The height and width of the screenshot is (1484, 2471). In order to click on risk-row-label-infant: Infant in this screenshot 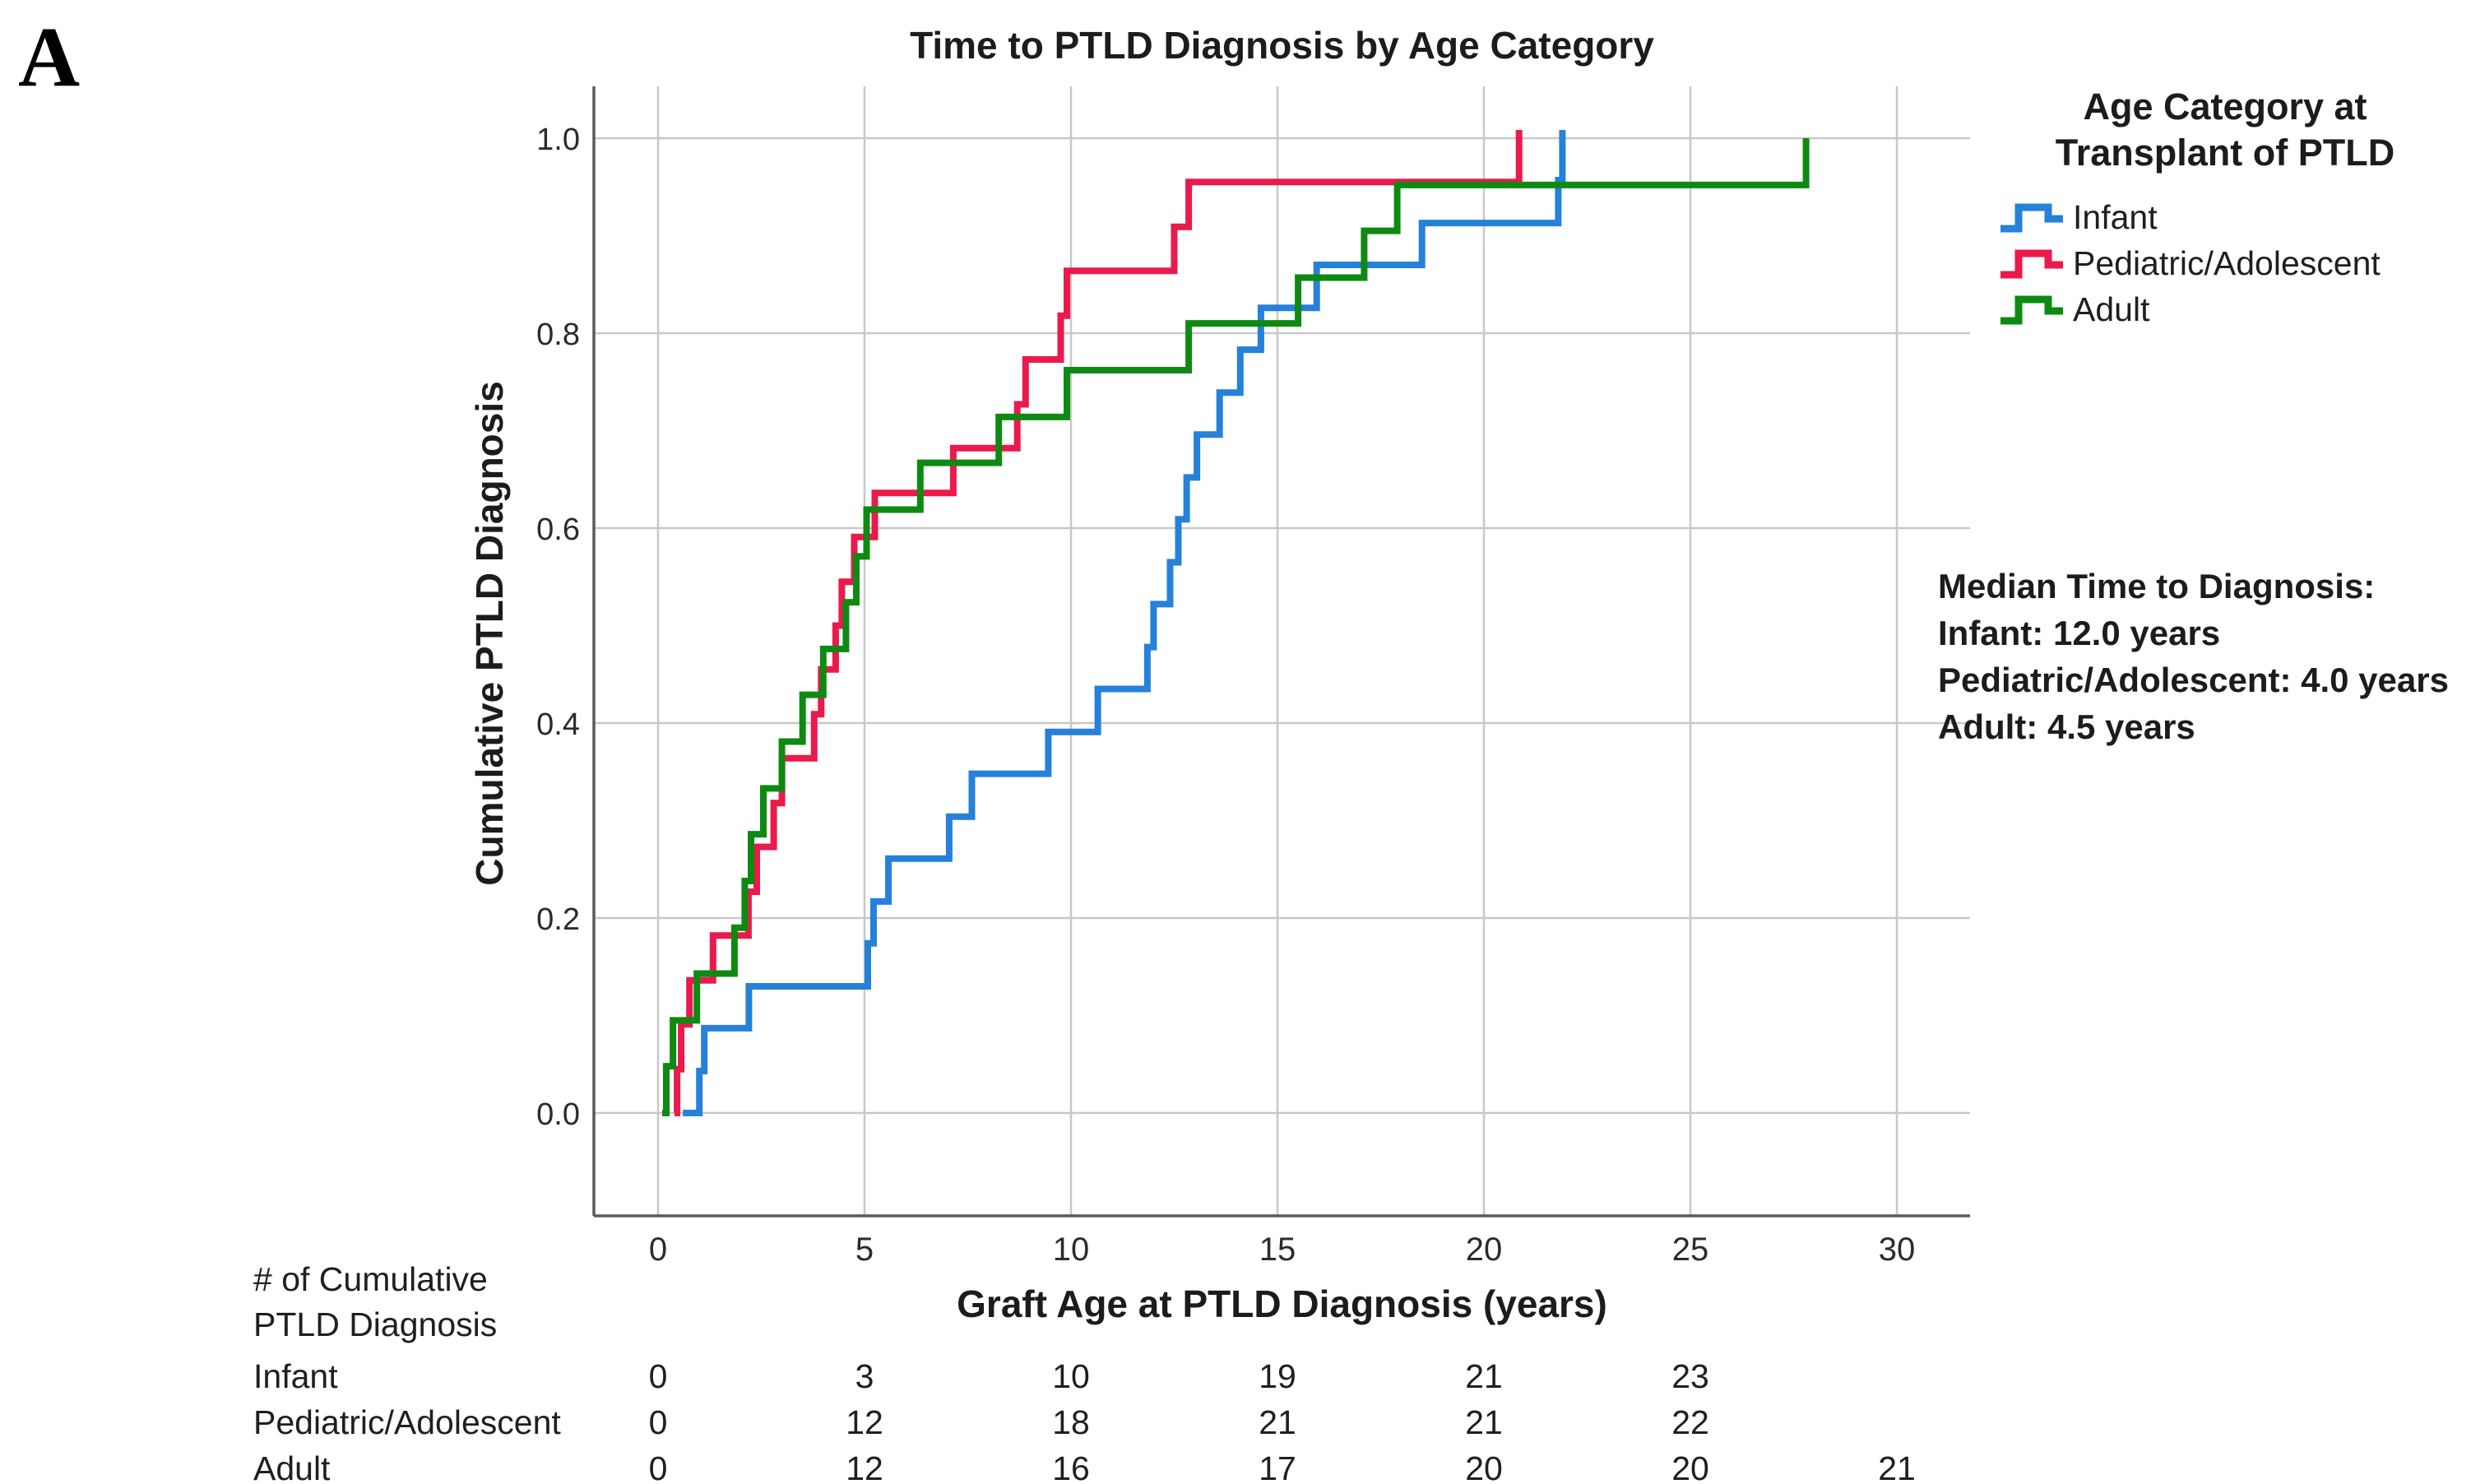, I will do `click(296, 1376)`.